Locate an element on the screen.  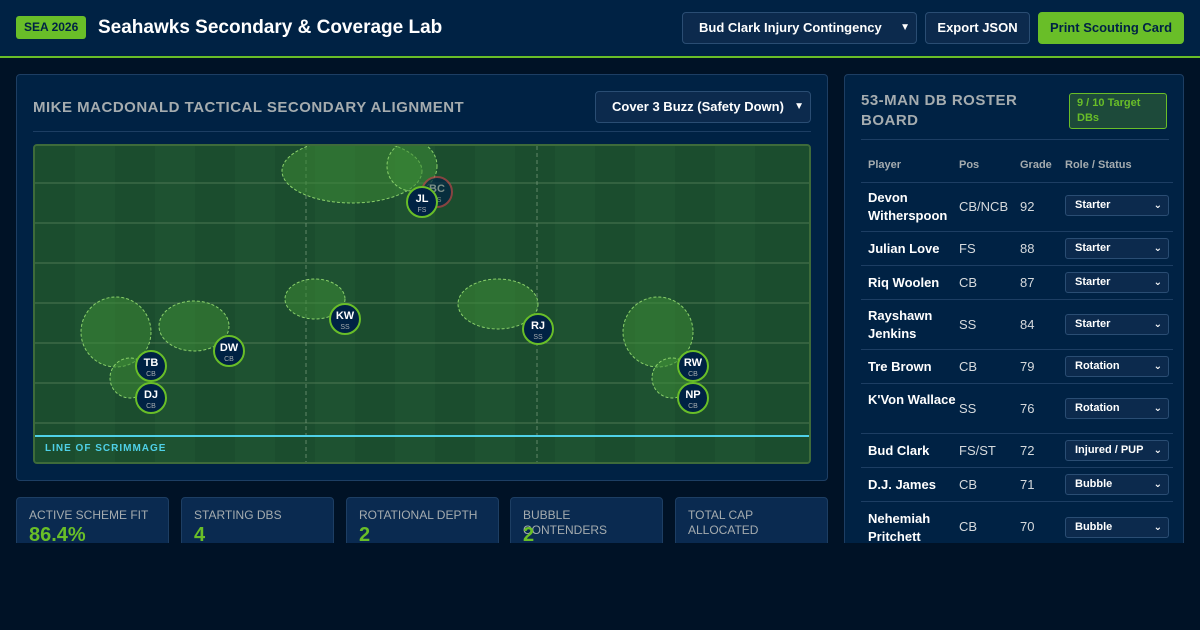
column-header-grade: Grade is located at coordinates (1036, 165).